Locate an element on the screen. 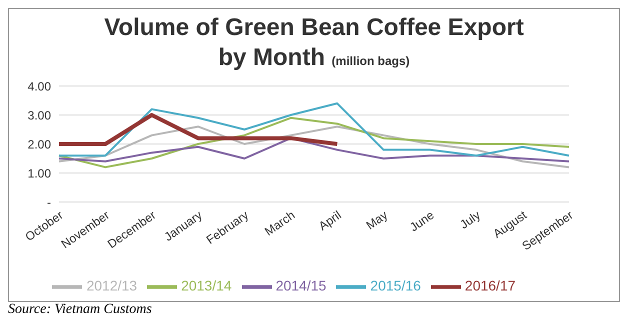 The width and height of the screenshot is (643, 331). legend-label: 2015/16 is located at coordinates (395, 286).